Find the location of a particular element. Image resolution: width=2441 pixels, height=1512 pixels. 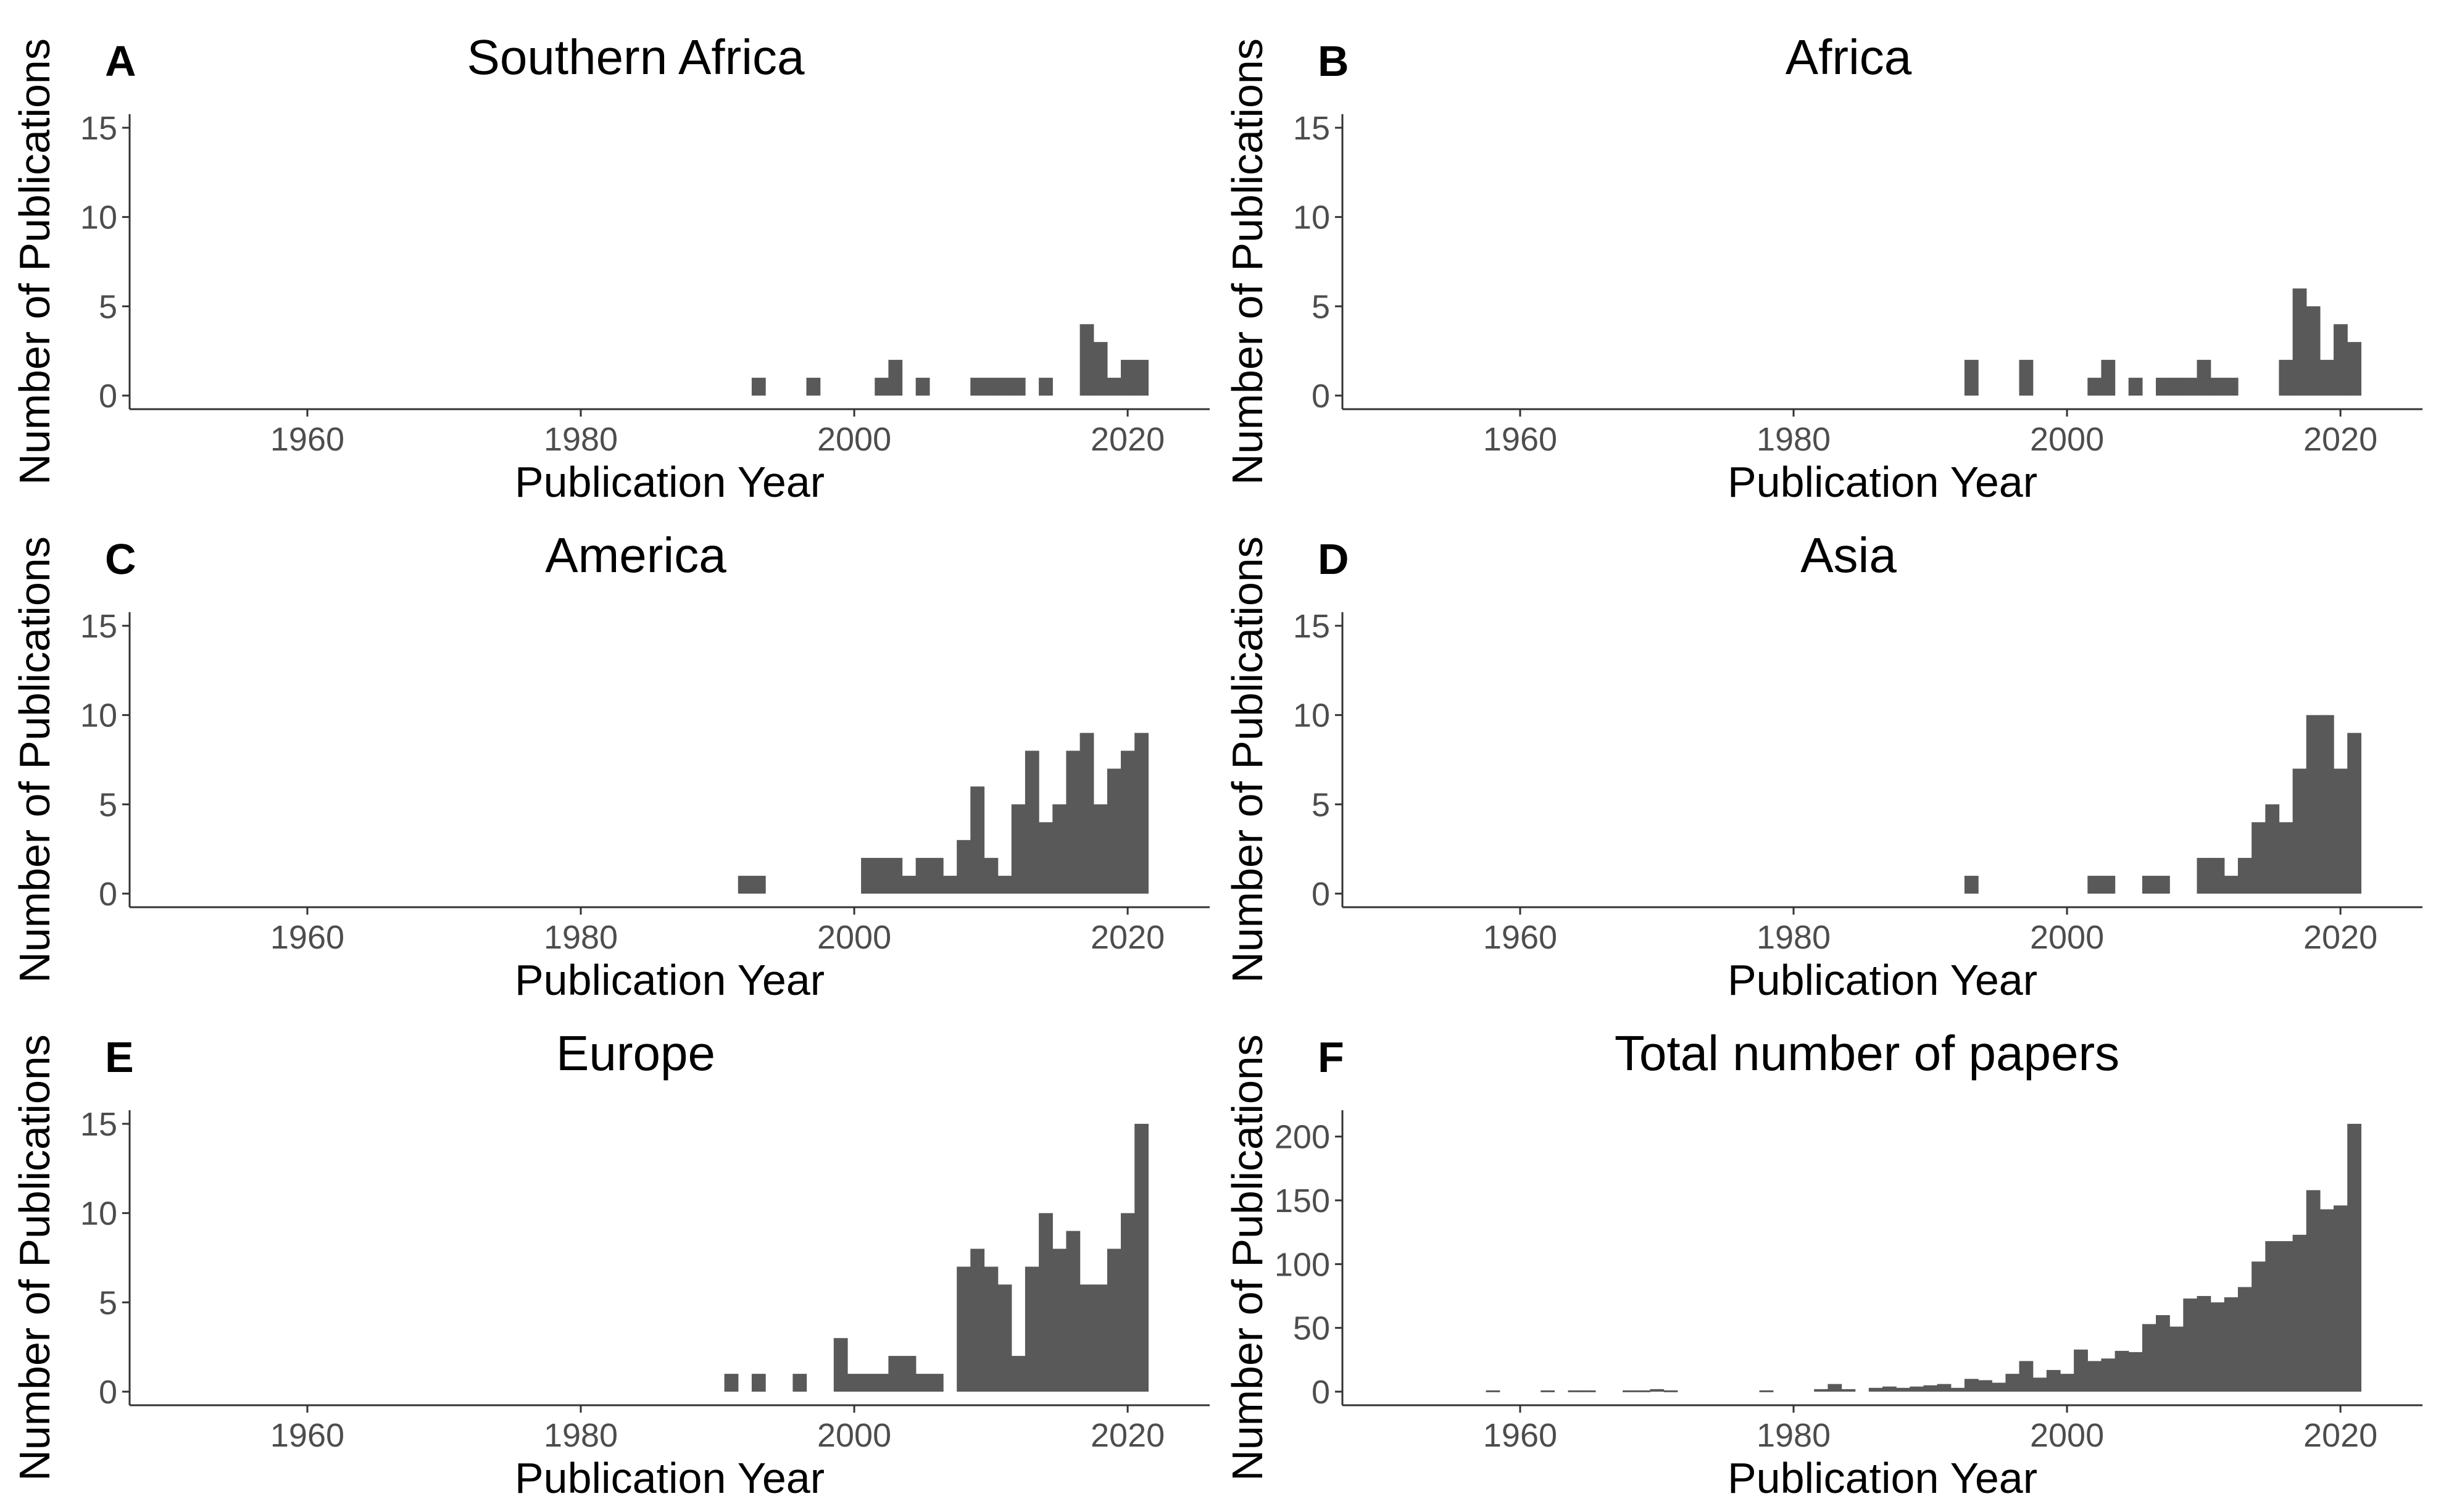

y-tick-label: 150 is located at coordinates (1302, 1200).